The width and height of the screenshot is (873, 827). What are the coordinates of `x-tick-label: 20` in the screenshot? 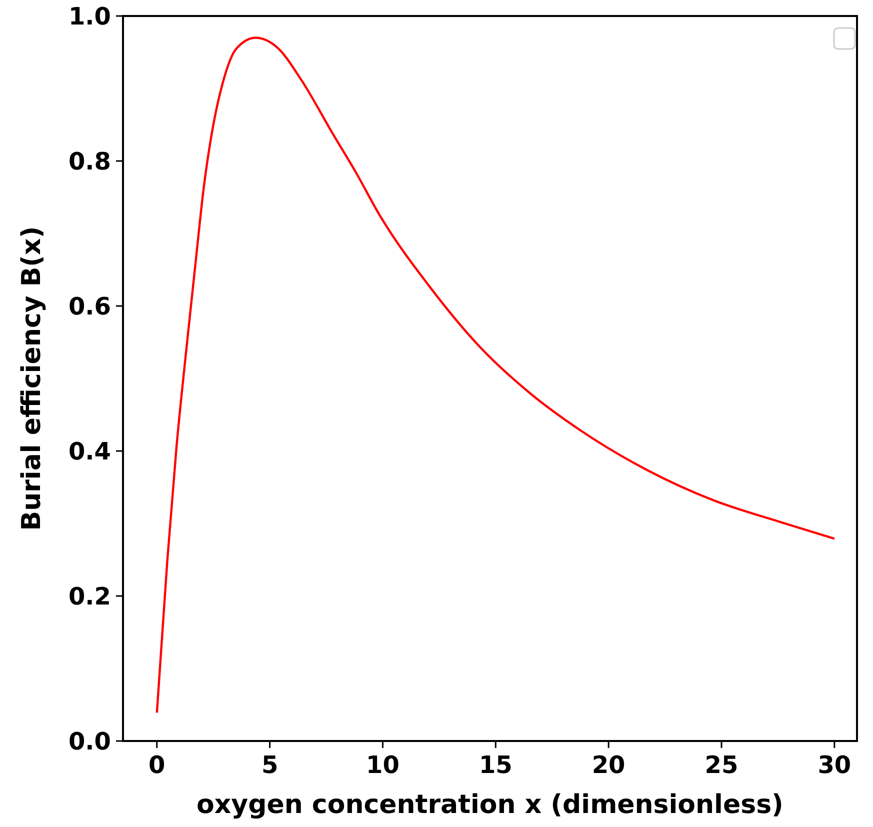 It's located at (609, 765).